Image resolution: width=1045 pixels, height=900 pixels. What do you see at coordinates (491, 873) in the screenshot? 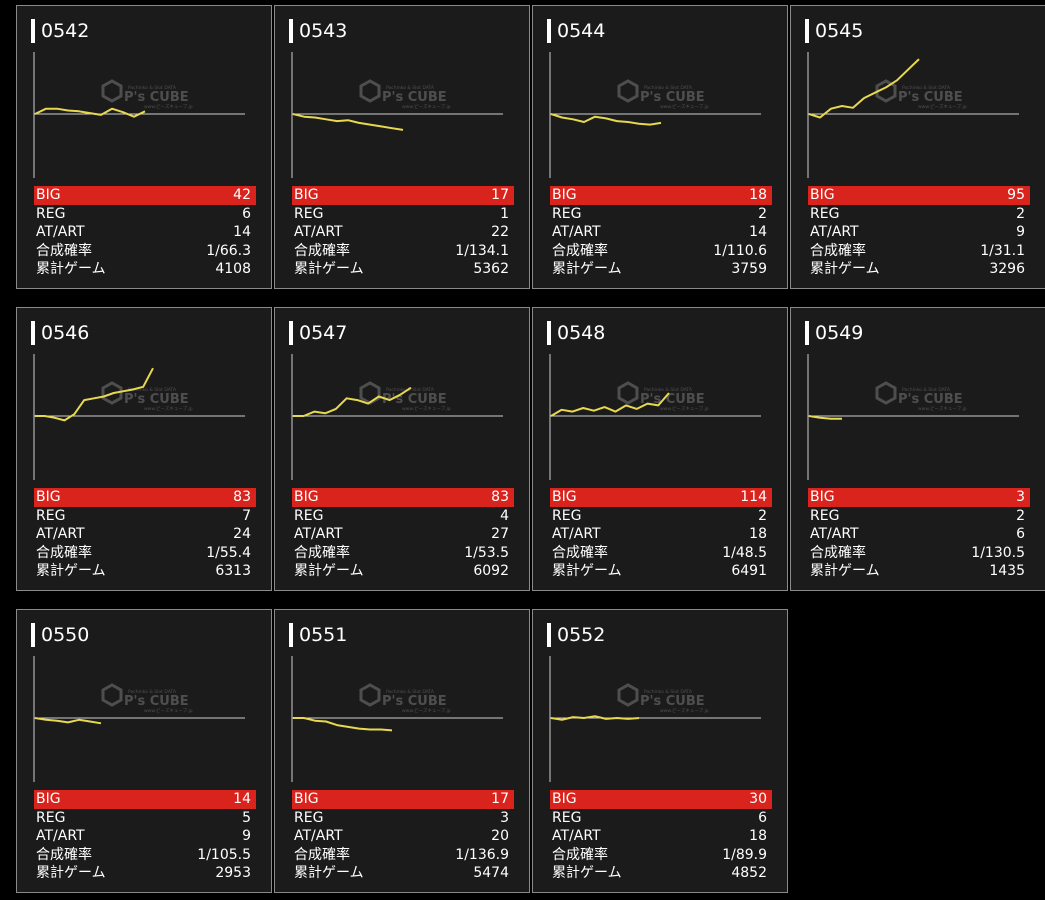
I see `stat-value: 5474` at bounding box center [491, 873].